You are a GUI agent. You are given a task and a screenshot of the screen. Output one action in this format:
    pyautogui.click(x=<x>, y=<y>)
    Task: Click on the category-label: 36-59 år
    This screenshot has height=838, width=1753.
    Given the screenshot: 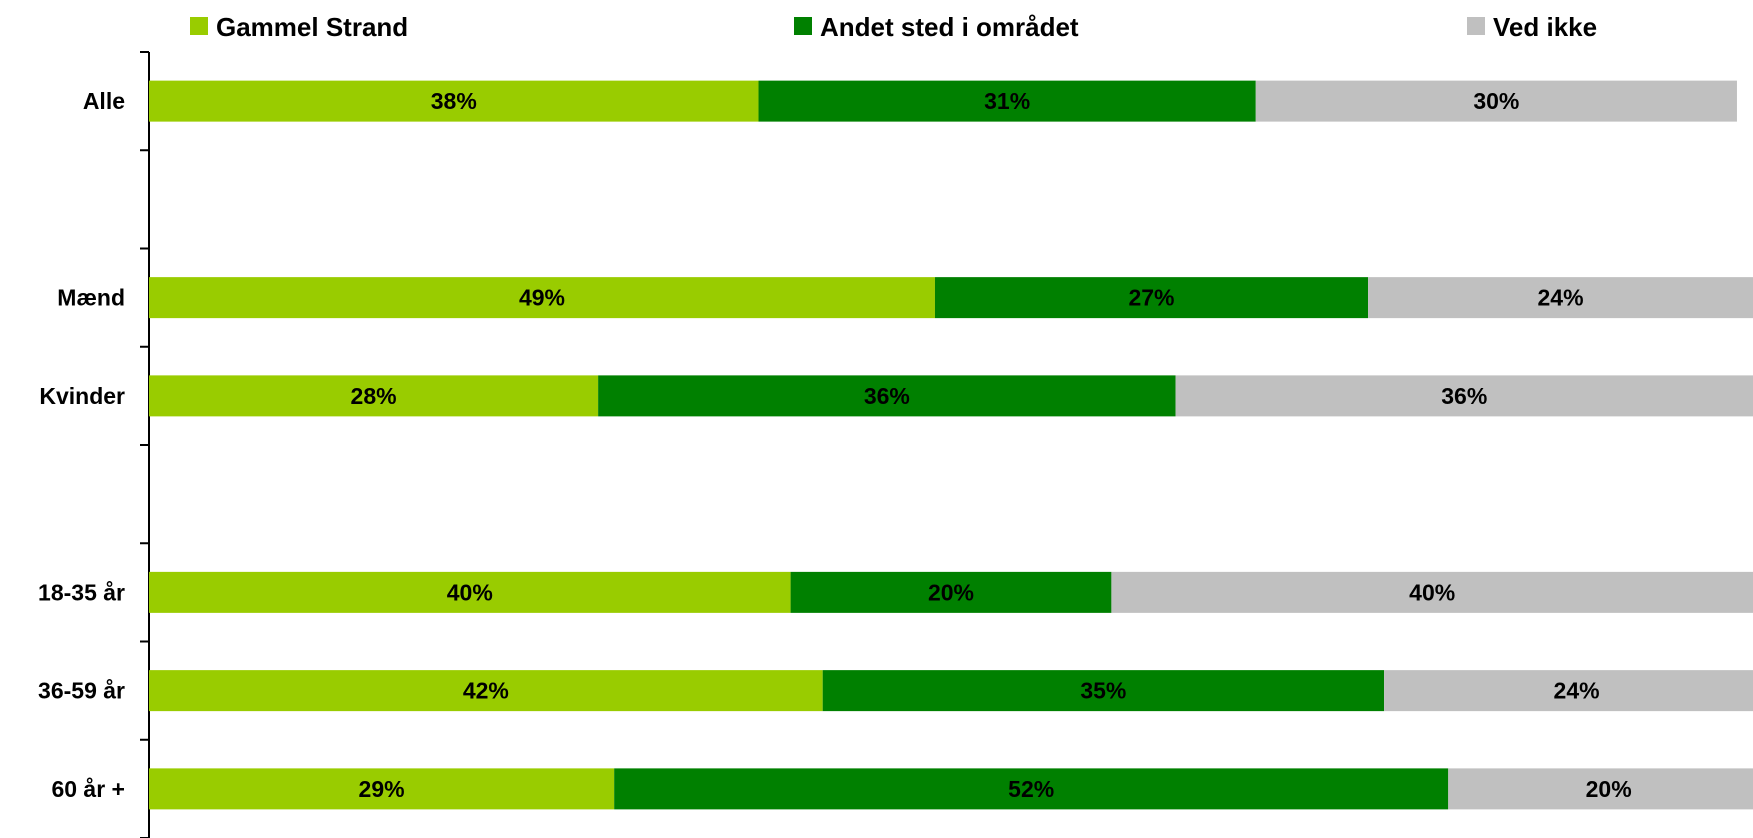 What is the action you would take?
    pyautogui.click(x=81, y=691)
    